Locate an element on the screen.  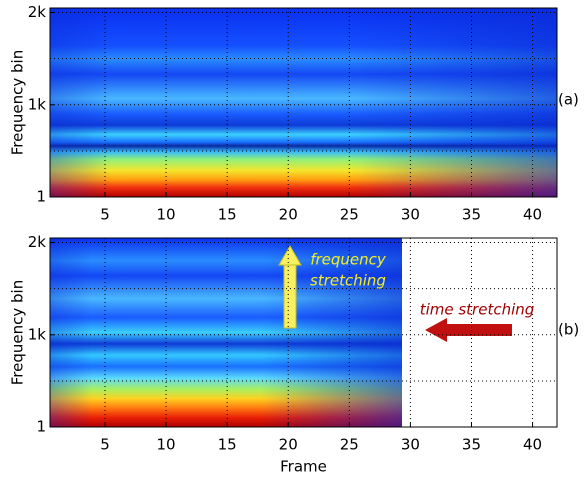
panel-label: (a) is located at coordinates (568, 100).